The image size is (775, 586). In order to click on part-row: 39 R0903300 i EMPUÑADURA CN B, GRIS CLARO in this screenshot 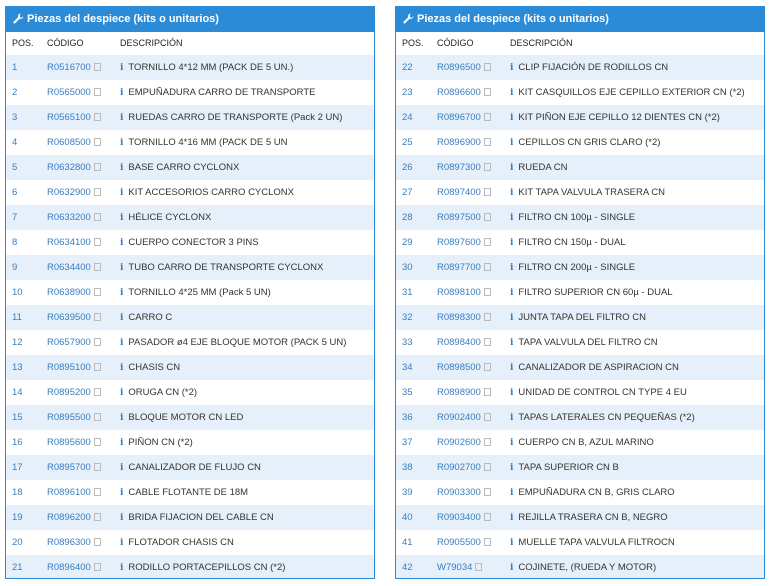, I will do `click(580, 492)`.